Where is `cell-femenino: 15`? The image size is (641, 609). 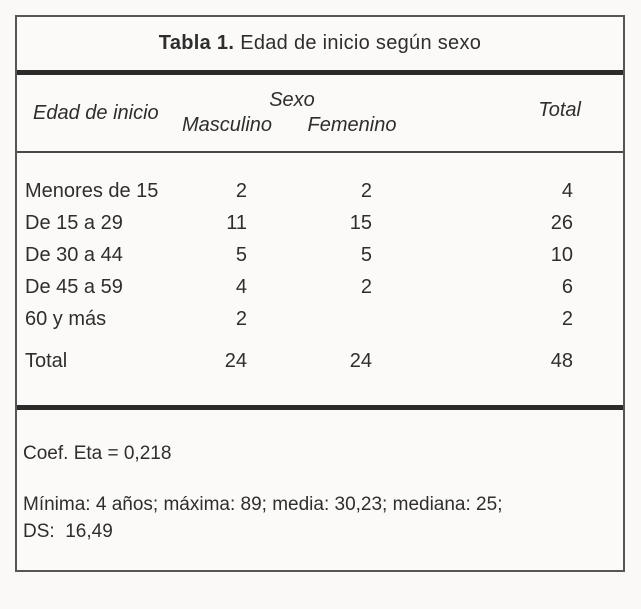 cell-femenino: 15 is located at coordinates (360, 223).